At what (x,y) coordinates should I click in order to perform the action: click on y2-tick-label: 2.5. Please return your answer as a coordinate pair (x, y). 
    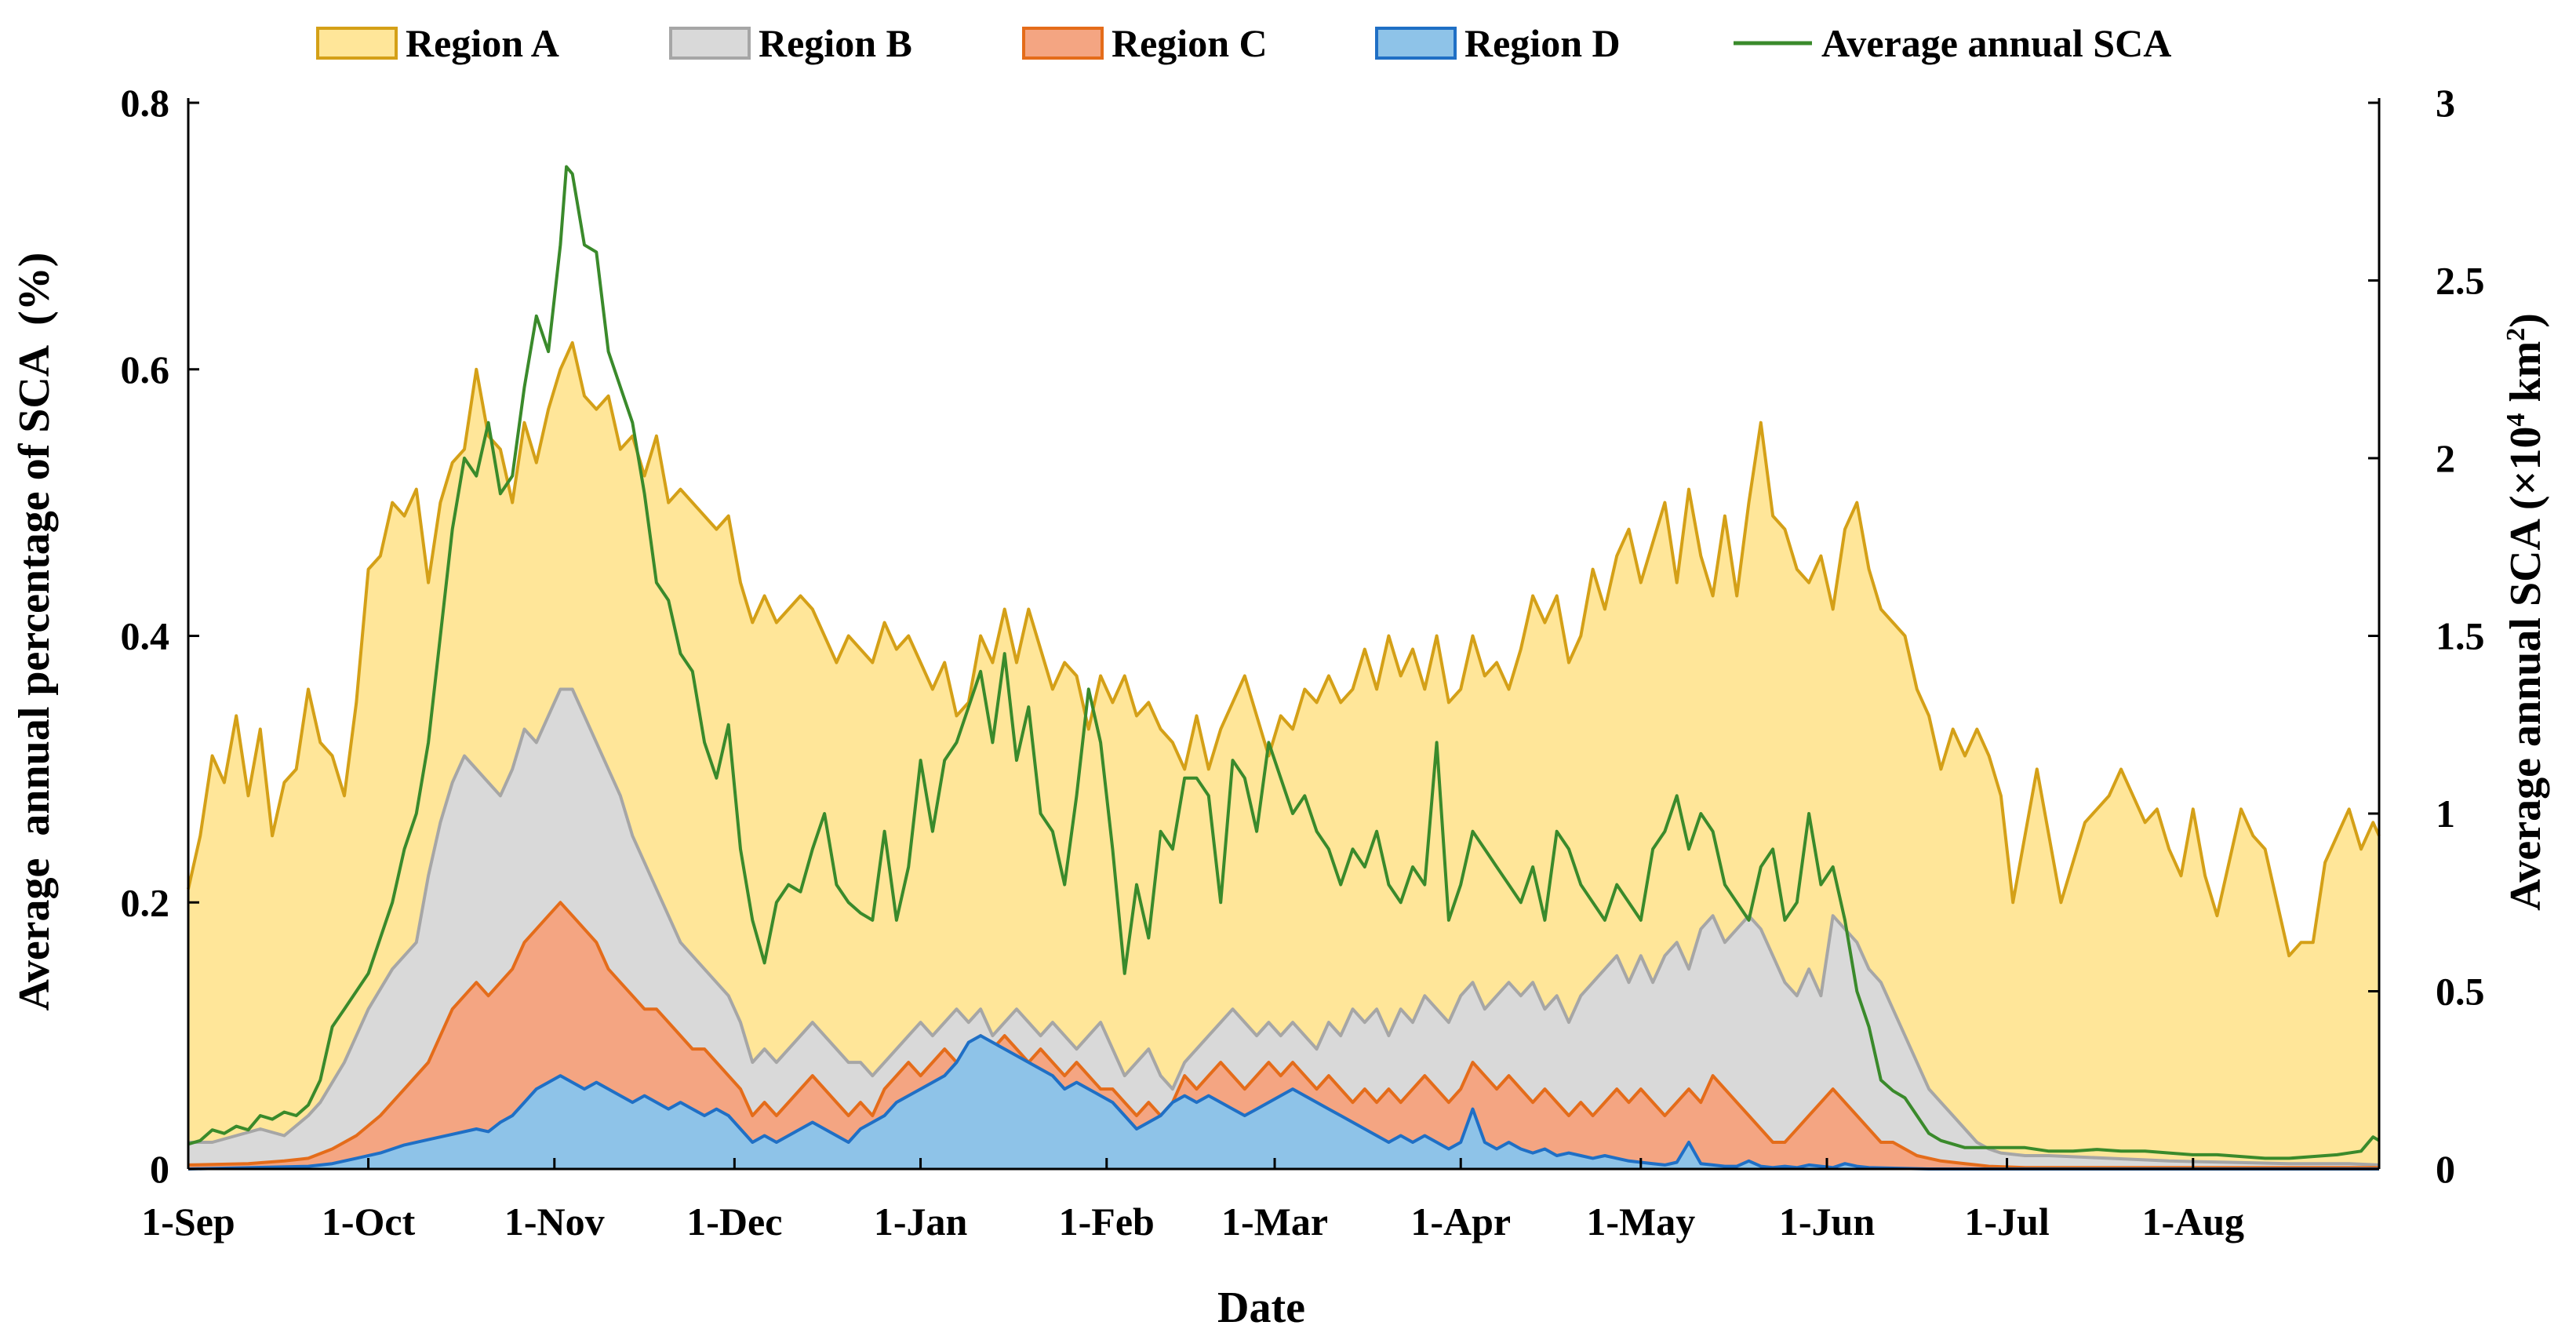
    Looking at the image, I should click on (2460, 281).